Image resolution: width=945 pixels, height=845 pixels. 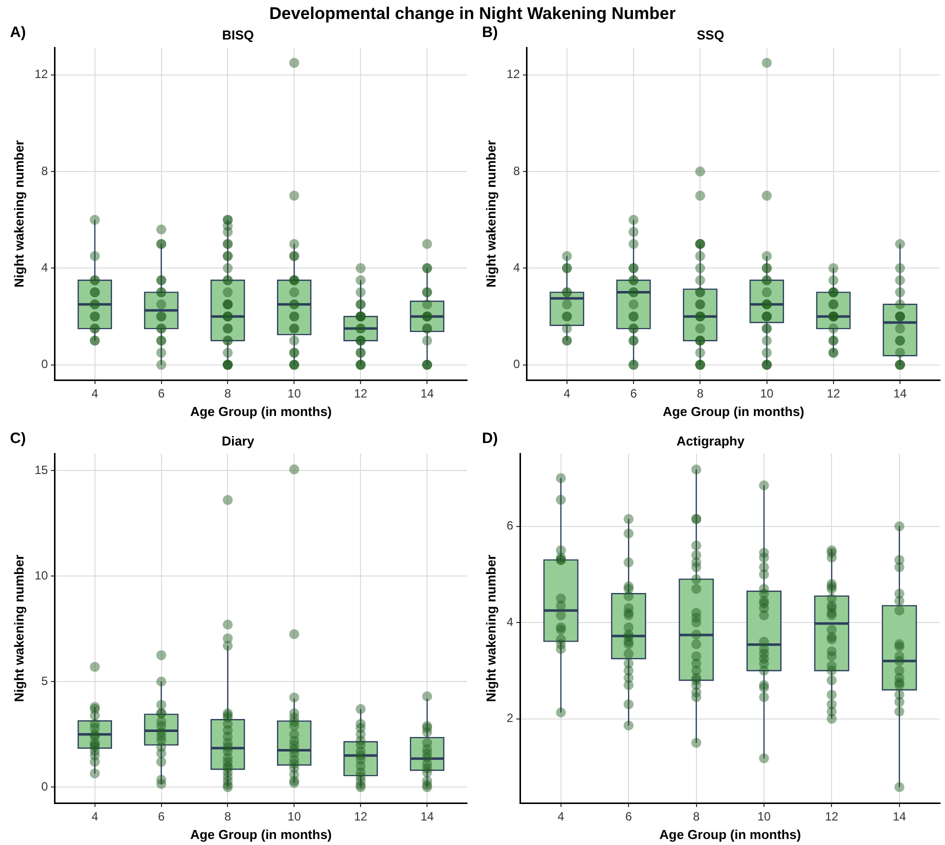 What do you see at coordinates (18, 32) in the screenshot?
I see `text: A)` at bounding box center [18, 32].